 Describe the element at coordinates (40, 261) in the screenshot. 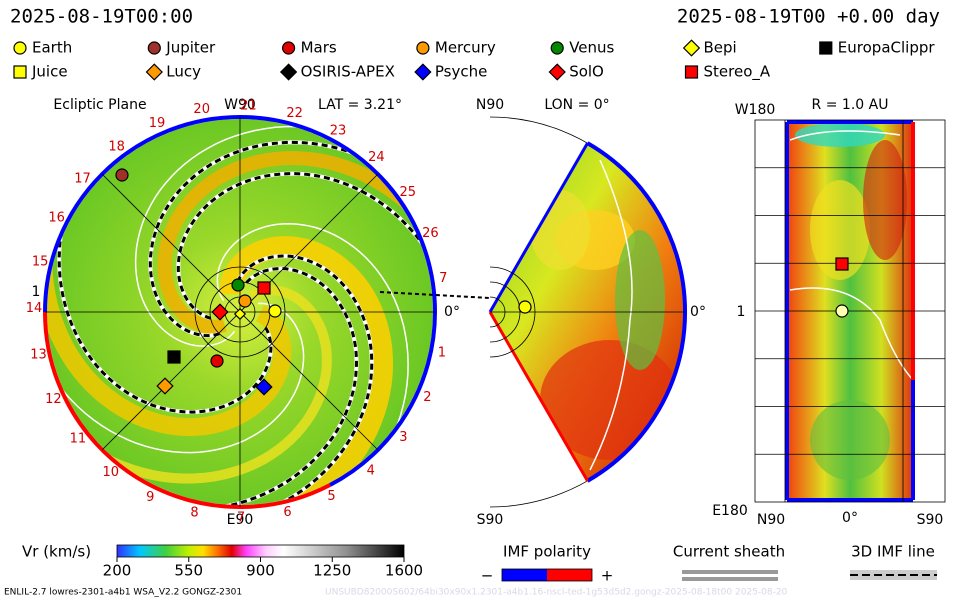

I see `carrington-label: 15` at that location.